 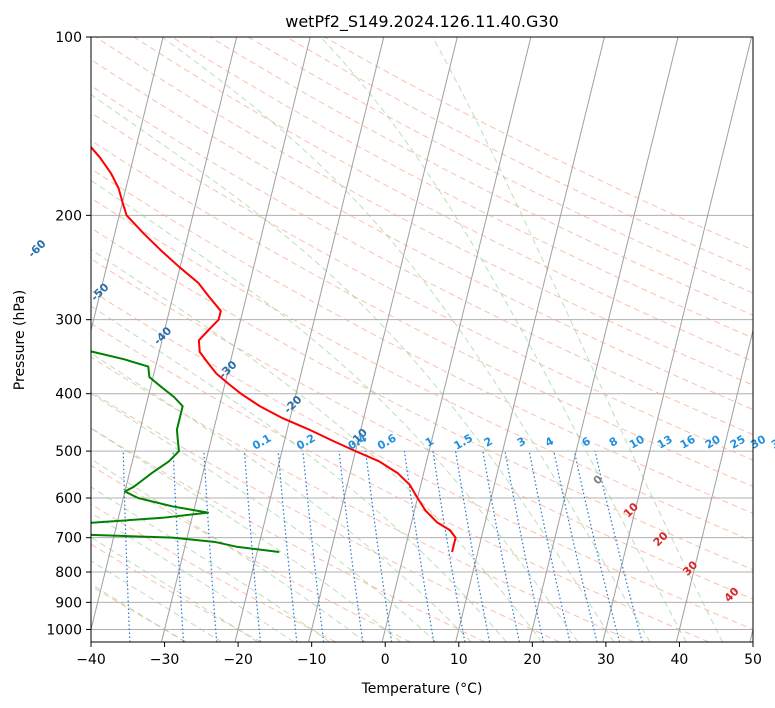 I want to click on dewpoint-profile-line, so click(x=185, y=451).